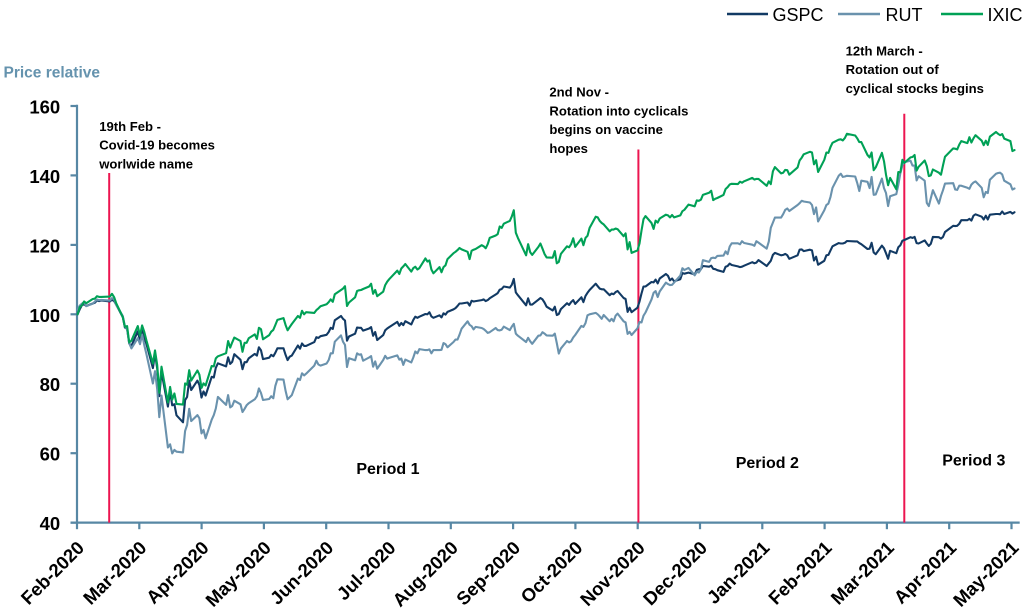 The width and height of the screenshot is (1024, 611). Describe the element at coordinates (50, 384) in the screenshot. I see `svg-text: 80` at that location.